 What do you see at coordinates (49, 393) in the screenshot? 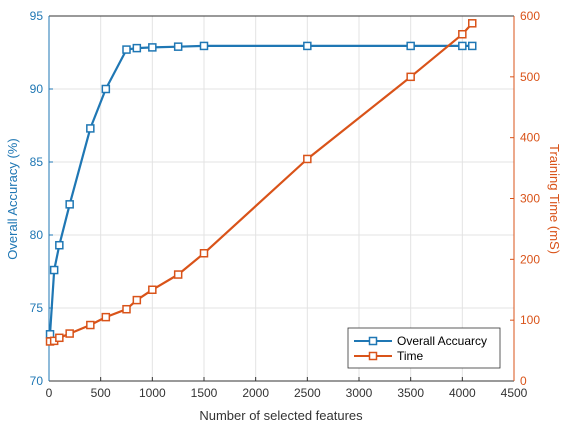
I see `x-tick-label: 0` at bounding box center [49, 393].